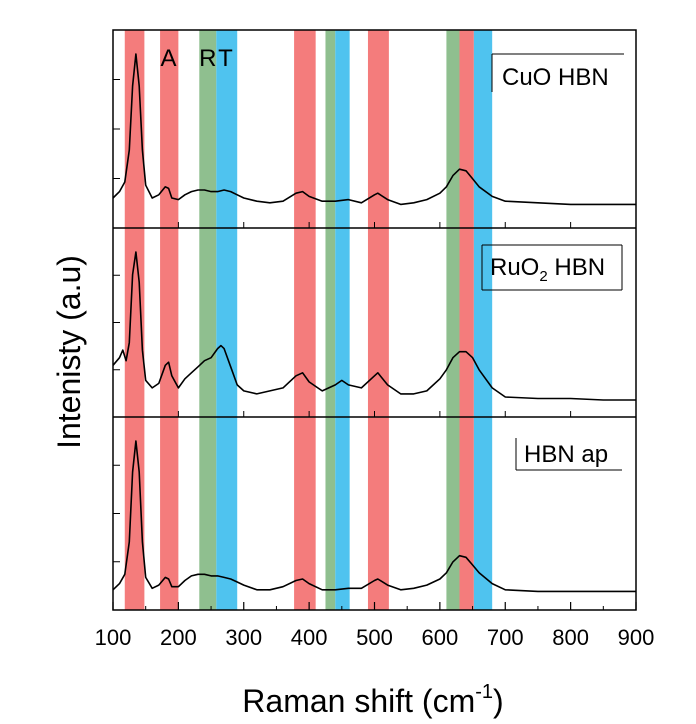 The width and height of the screenshot is (696, 724). What do you see at coordinates (225, 58) in the screenshot?
I see `band-label-t: T` at bounding box center [225, 58].